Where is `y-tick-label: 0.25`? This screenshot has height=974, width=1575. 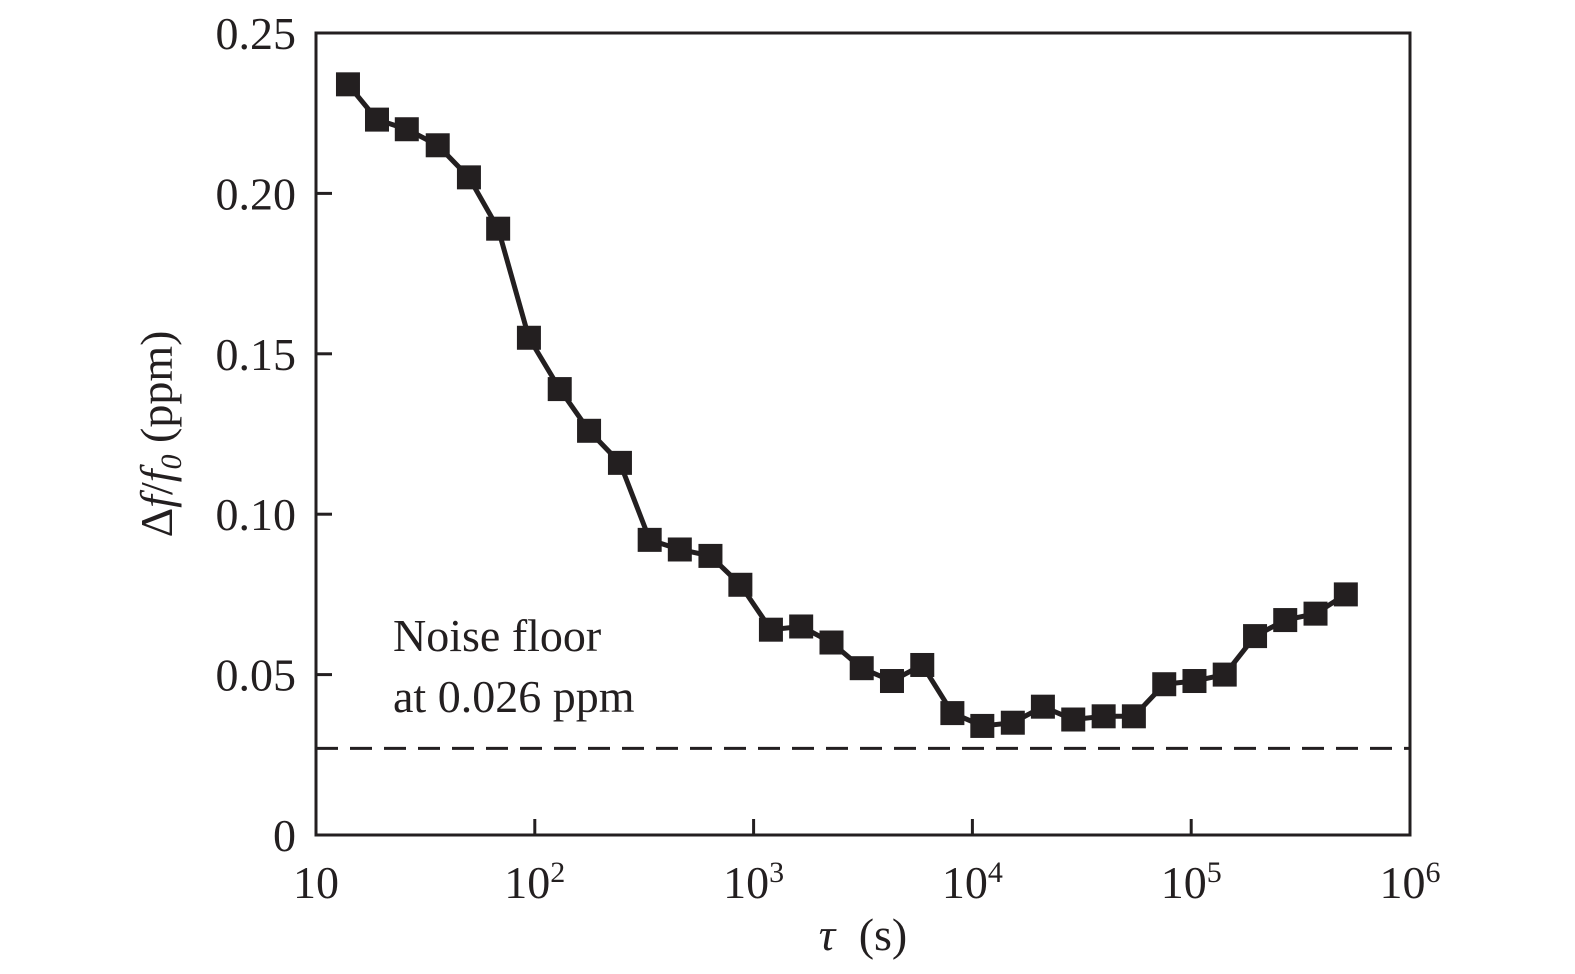 y-tick-label: 0.25 is located at coordinates (256, 33).